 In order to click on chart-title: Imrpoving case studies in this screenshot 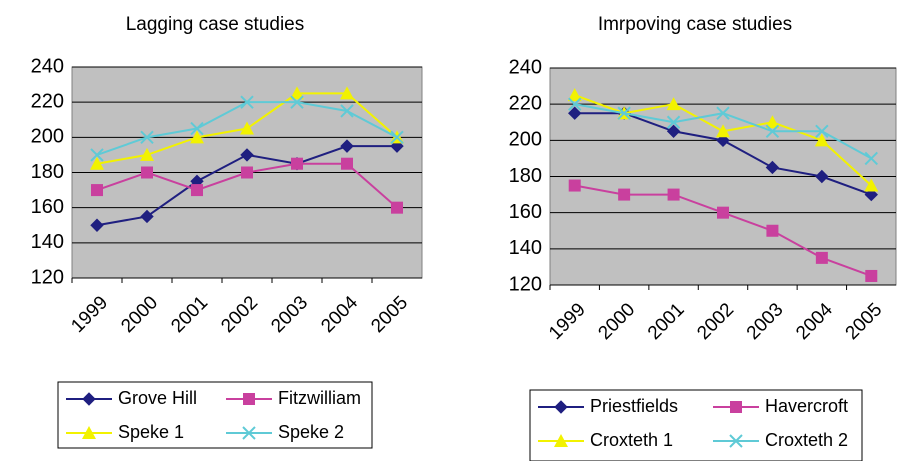, I will do `click(695, 24)`.